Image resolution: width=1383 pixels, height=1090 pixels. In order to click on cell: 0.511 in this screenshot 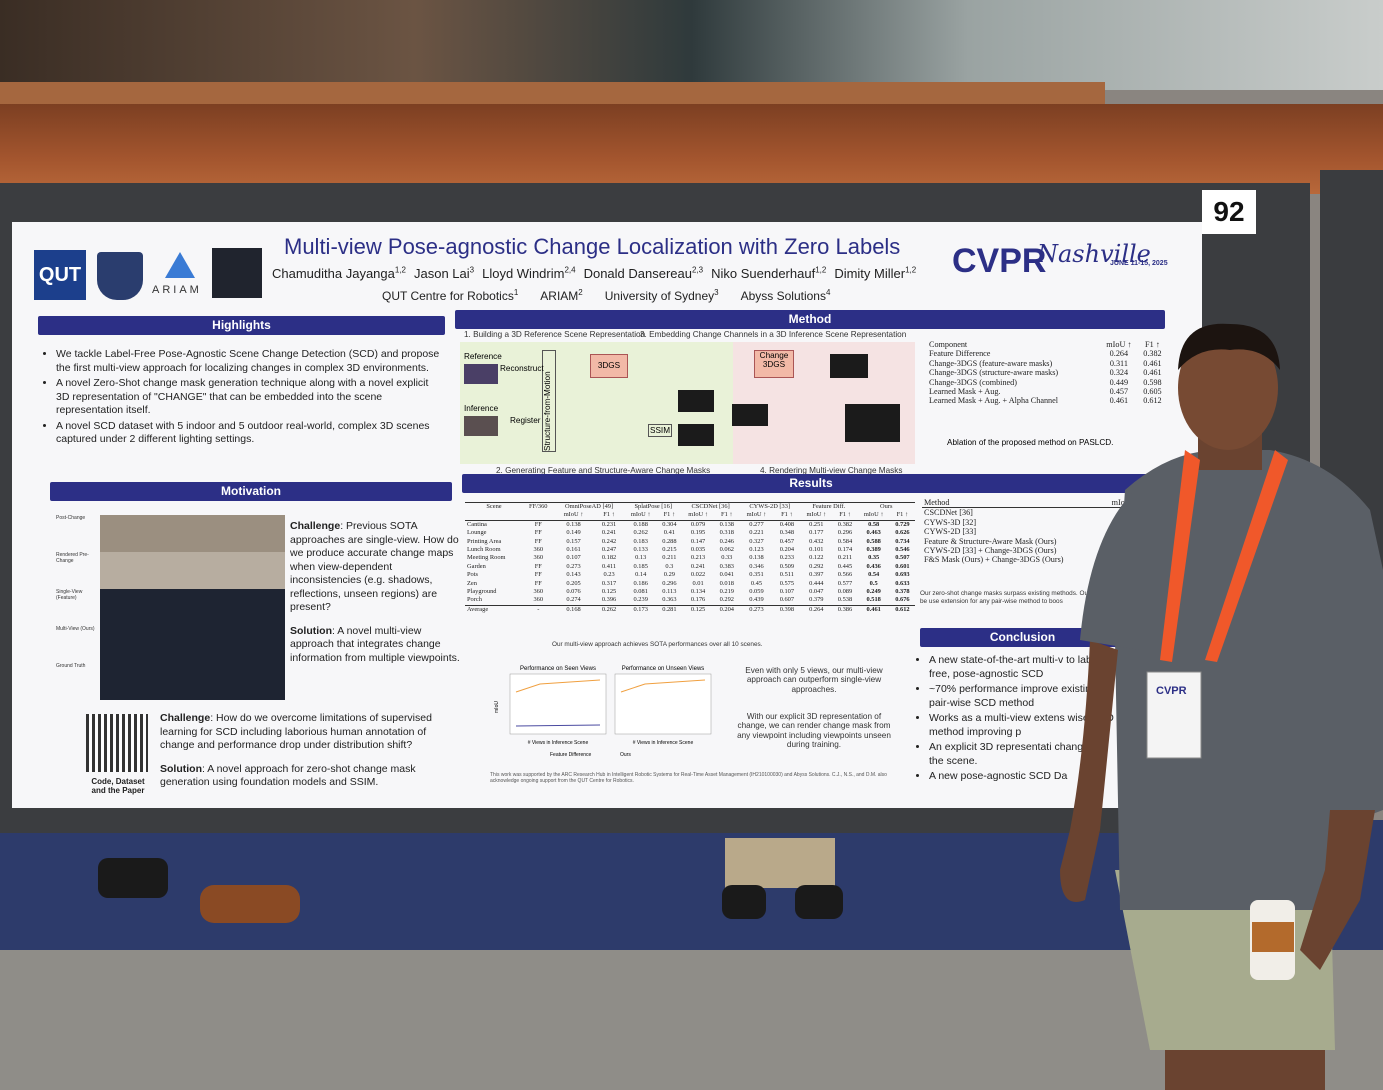, I will do `click(786, 575)`.